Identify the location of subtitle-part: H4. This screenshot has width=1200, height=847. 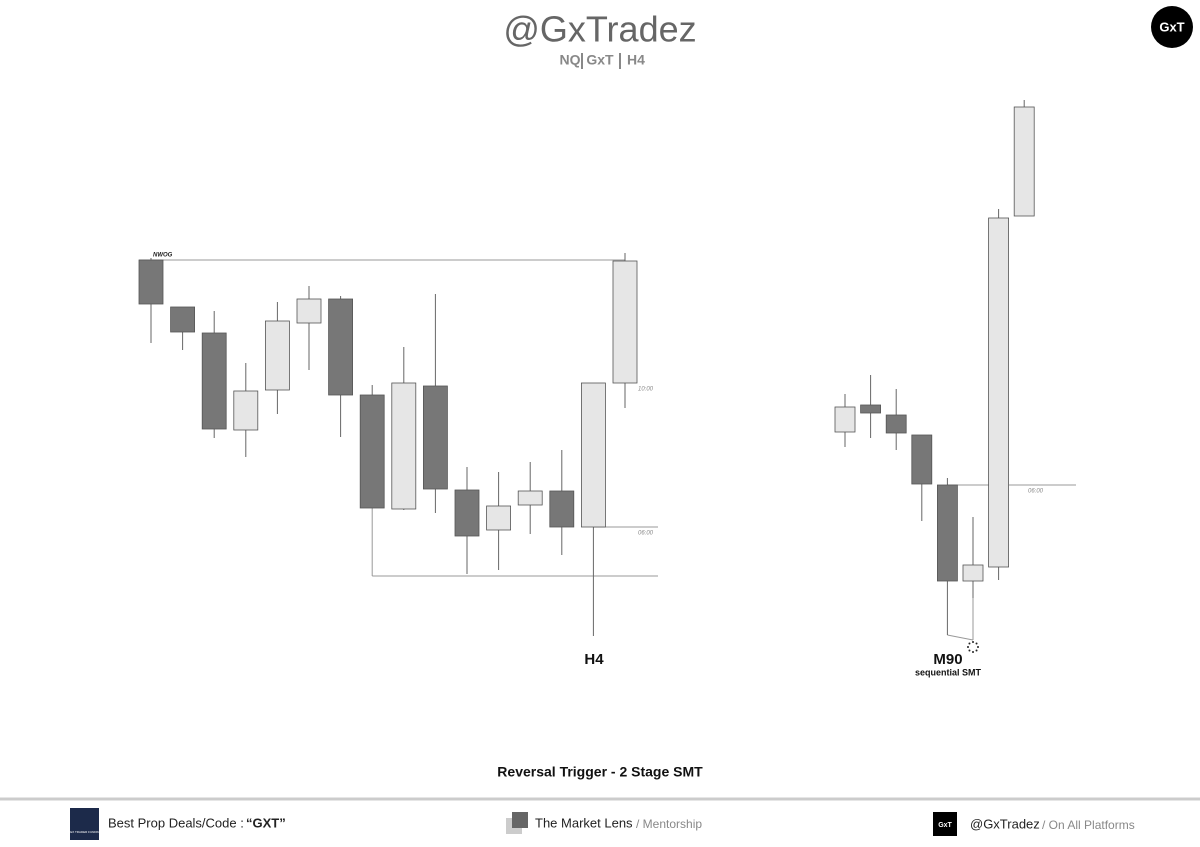
(636, 60).